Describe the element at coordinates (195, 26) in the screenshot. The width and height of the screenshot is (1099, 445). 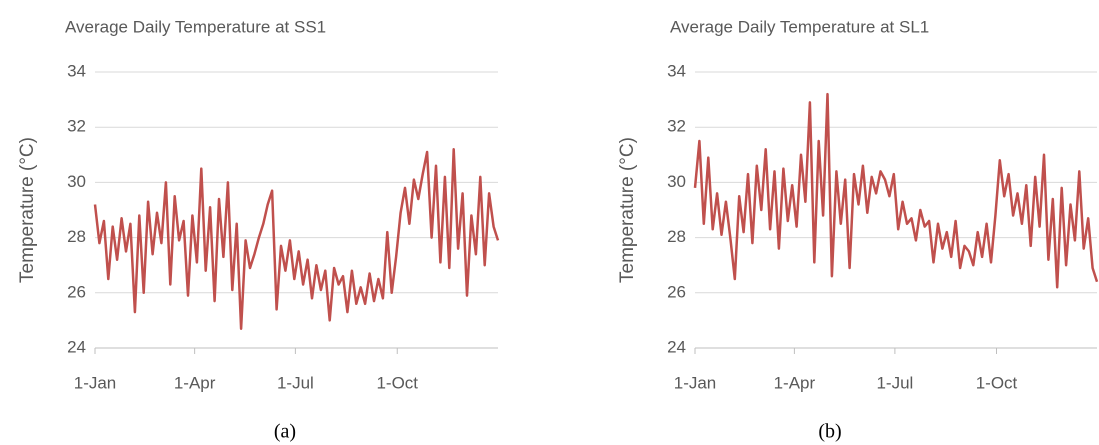
I see `chart-title: Average Daily Temperature at SS1` at that location.